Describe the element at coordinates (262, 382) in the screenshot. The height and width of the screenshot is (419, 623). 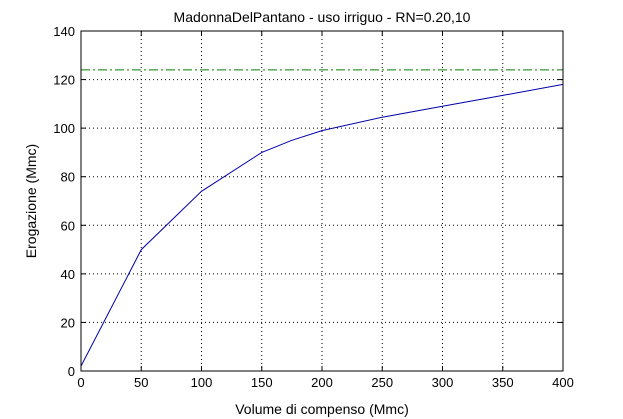
I see `x-tick-label: 150` at that location.